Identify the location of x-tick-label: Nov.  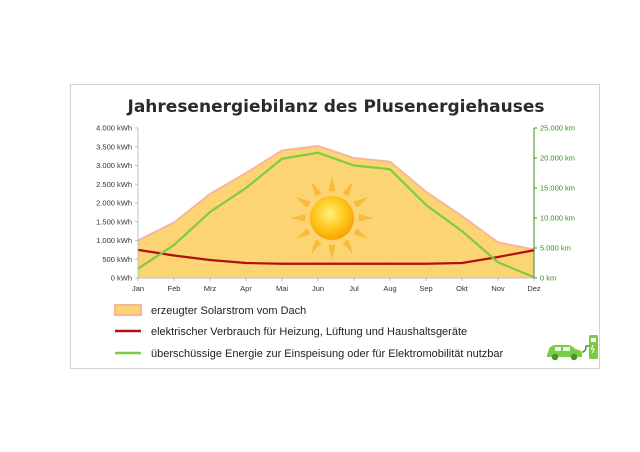
(498, 288).